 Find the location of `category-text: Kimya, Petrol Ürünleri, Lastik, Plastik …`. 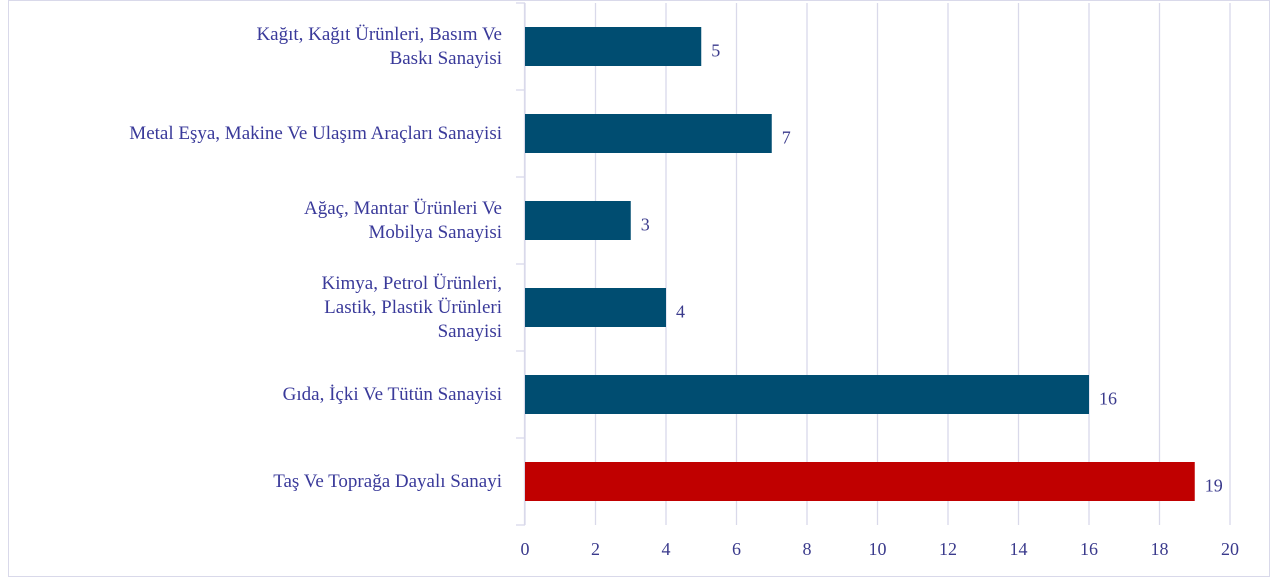

category-text: Kimya, Petrol Ürünleri, Lastik, Plastik … is located at coordinates (411, 307).